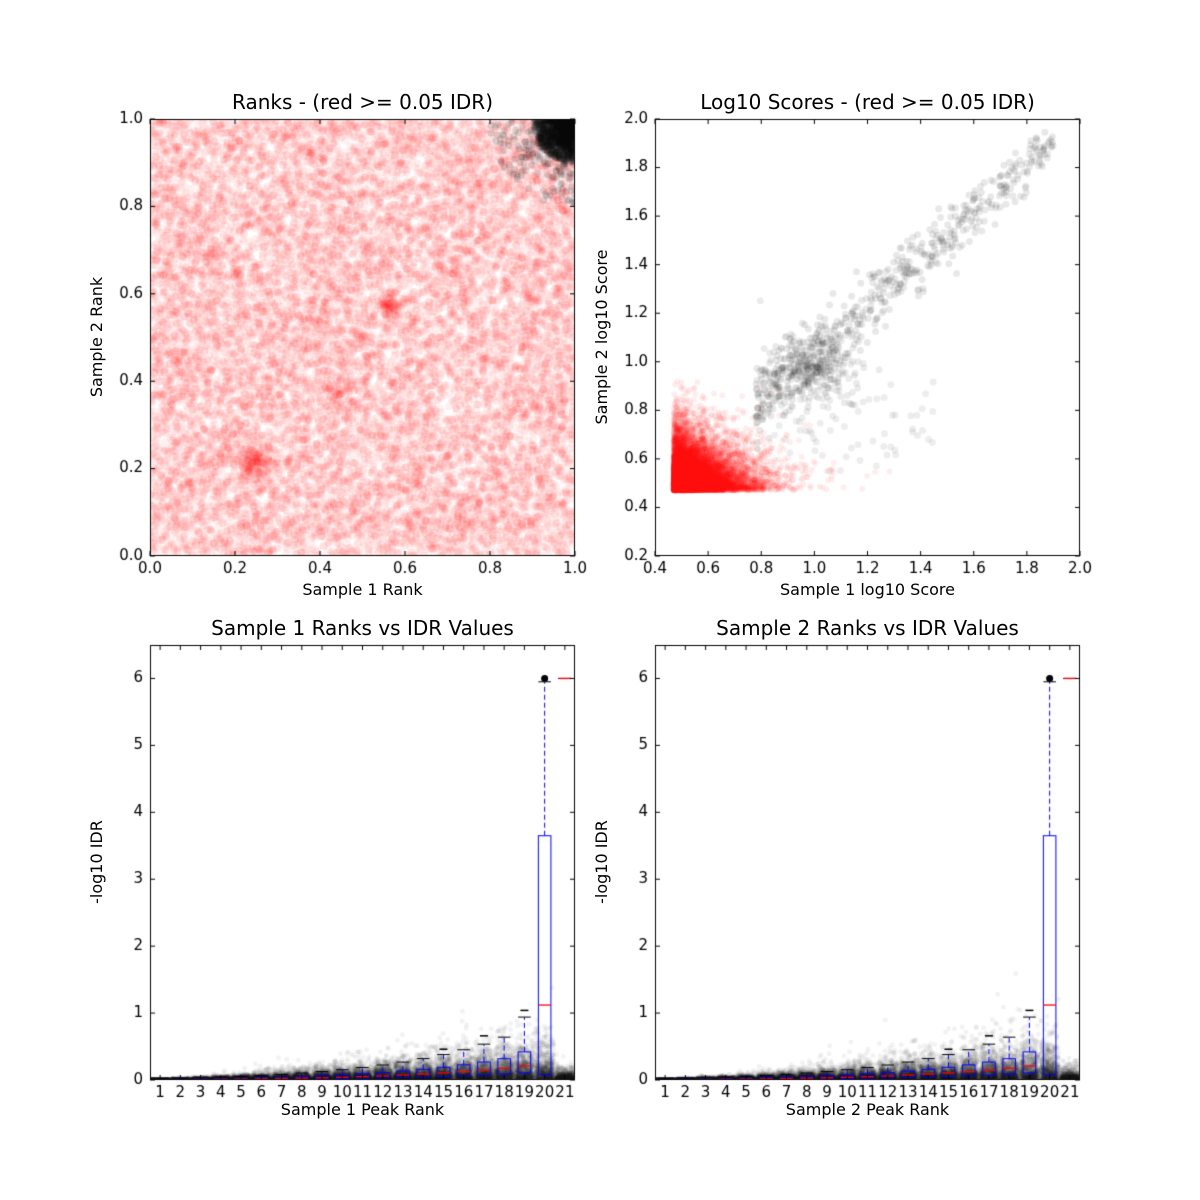  Describe the element at coordinates (362, 628) in the screenshot. I see `sample1-idr-plot-title: Sample 1 Ranks vs IDR Values` at that location.